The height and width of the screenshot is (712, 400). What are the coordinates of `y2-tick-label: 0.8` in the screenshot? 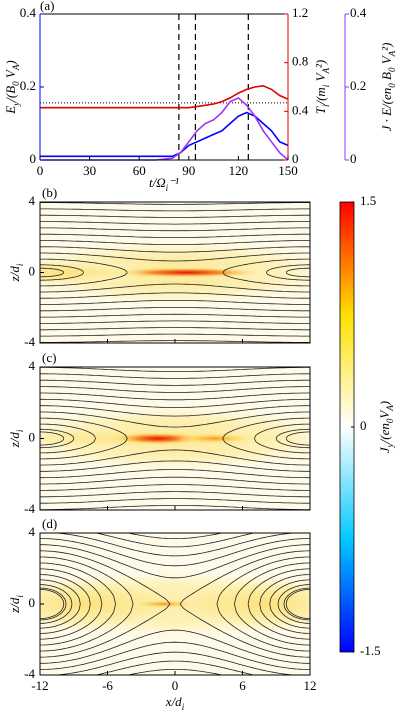 It's located at (300, 61).